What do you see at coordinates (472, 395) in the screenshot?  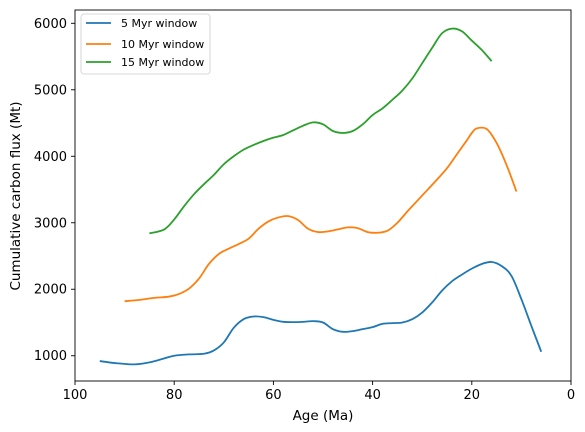 I see `x-tick-label: 20` at bounding box center [472, 395].